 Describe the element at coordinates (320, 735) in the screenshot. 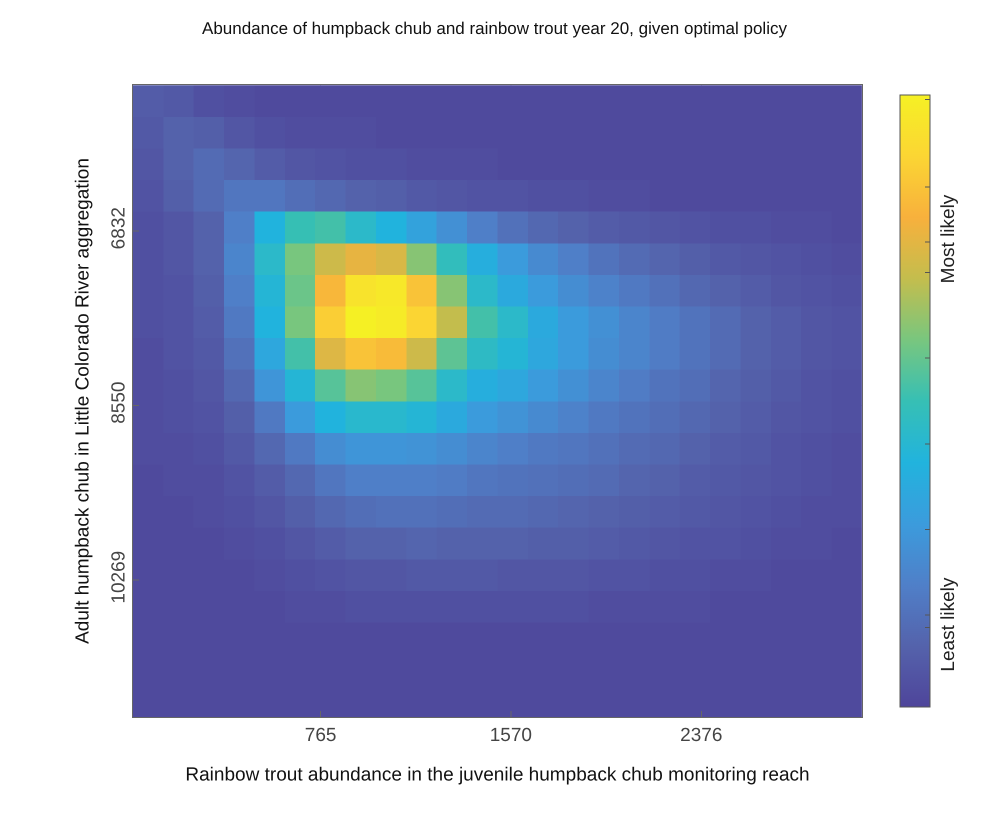

I see `x-tick-label: 765` at that location.